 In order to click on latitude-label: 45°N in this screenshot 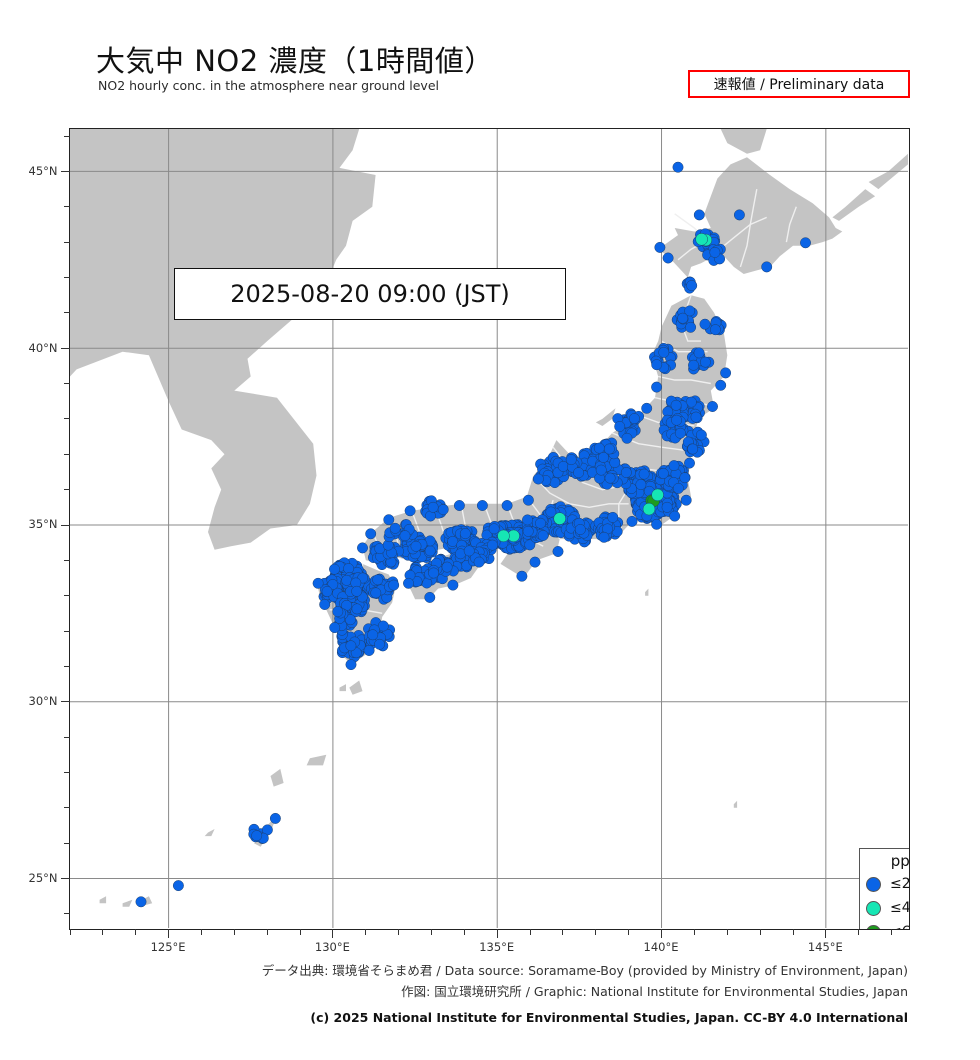, I will do `click(43, 170)`.